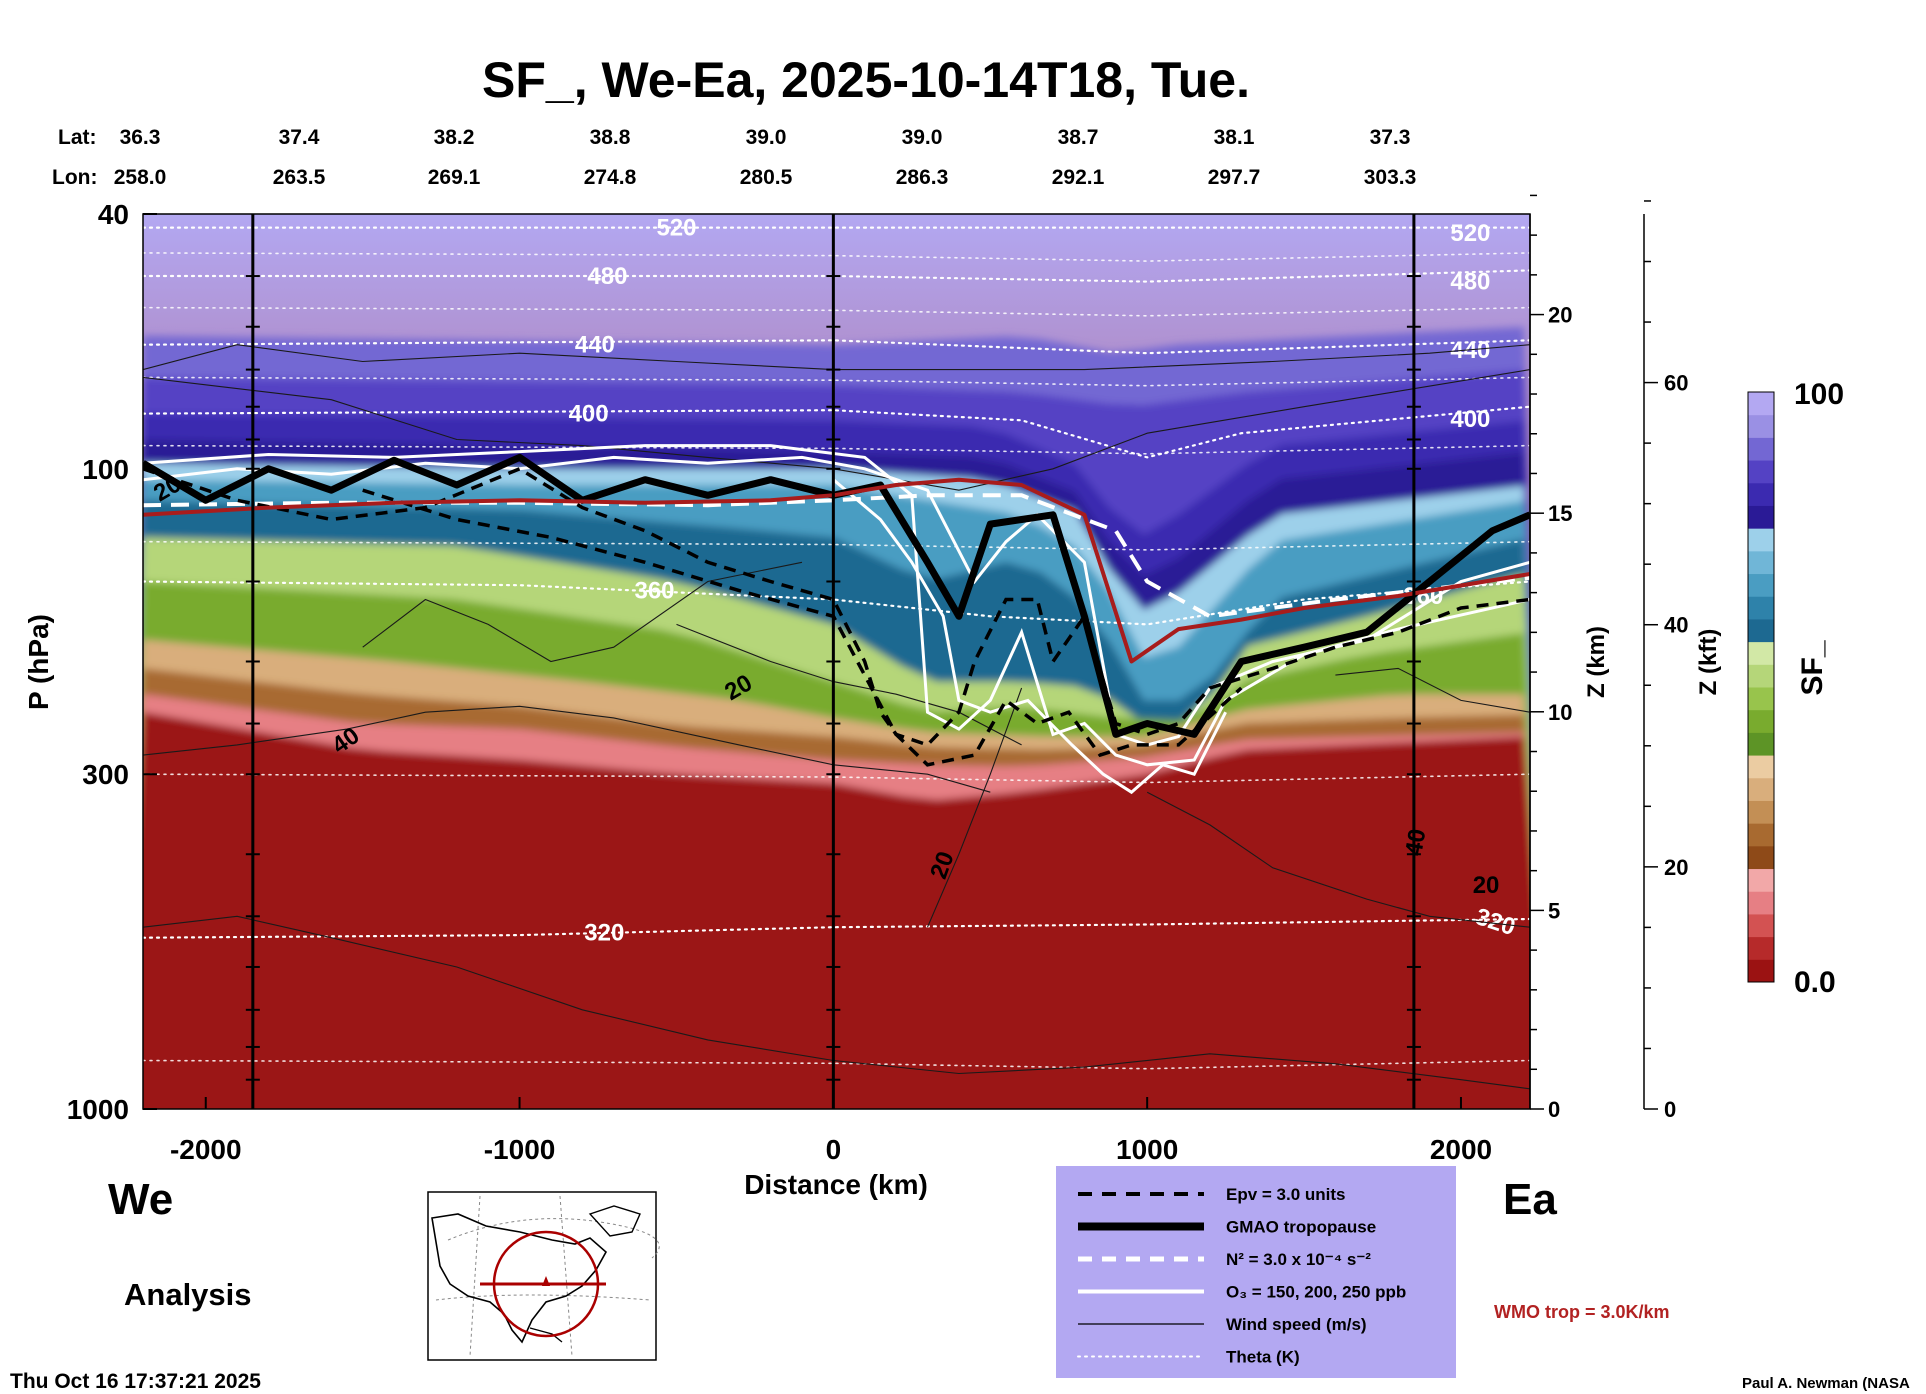 This screenshot has width=1926, height=1394. What do you see at coordinates (1560, 315) in the screenshot?
I see `zkm-tick-label: 20` at bounding box center [1560, 315].